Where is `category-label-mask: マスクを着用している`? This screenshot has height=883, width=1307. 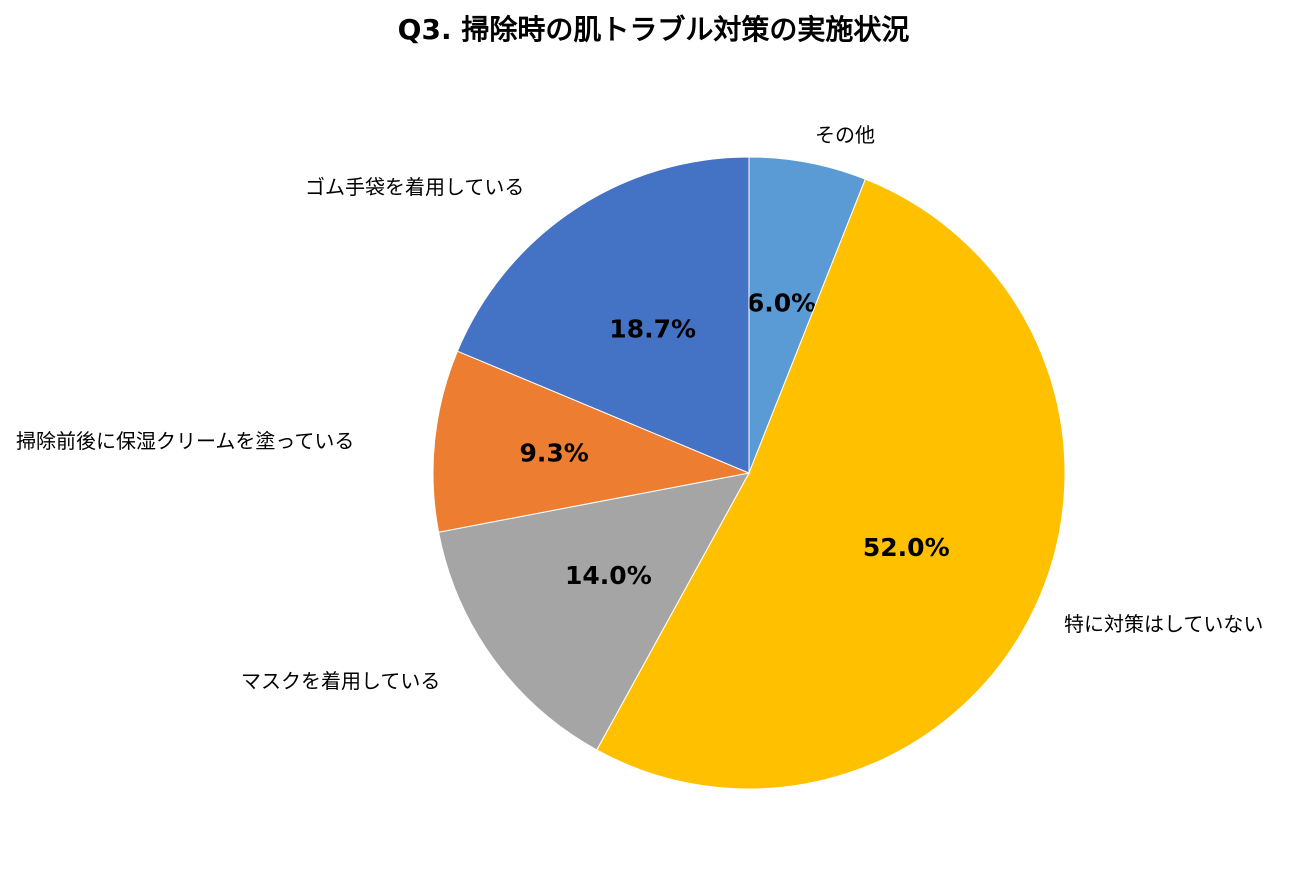 category-label-mask: マスクを着用している is located at coordinates (341, 681).